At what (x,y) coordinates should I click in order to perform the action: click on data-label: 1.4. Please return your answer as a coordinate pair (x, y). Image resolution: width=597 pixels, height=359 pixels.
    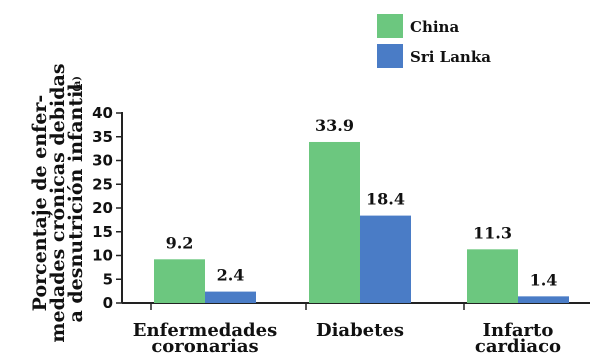
    Looking at the image, I should click on (544, 279).